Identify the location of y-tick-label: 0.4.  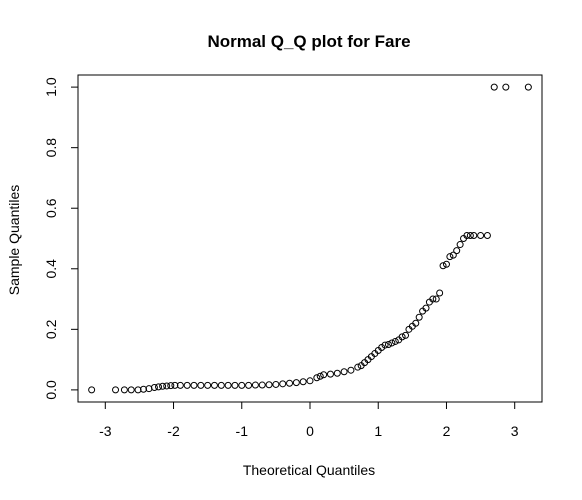
(51, 269).